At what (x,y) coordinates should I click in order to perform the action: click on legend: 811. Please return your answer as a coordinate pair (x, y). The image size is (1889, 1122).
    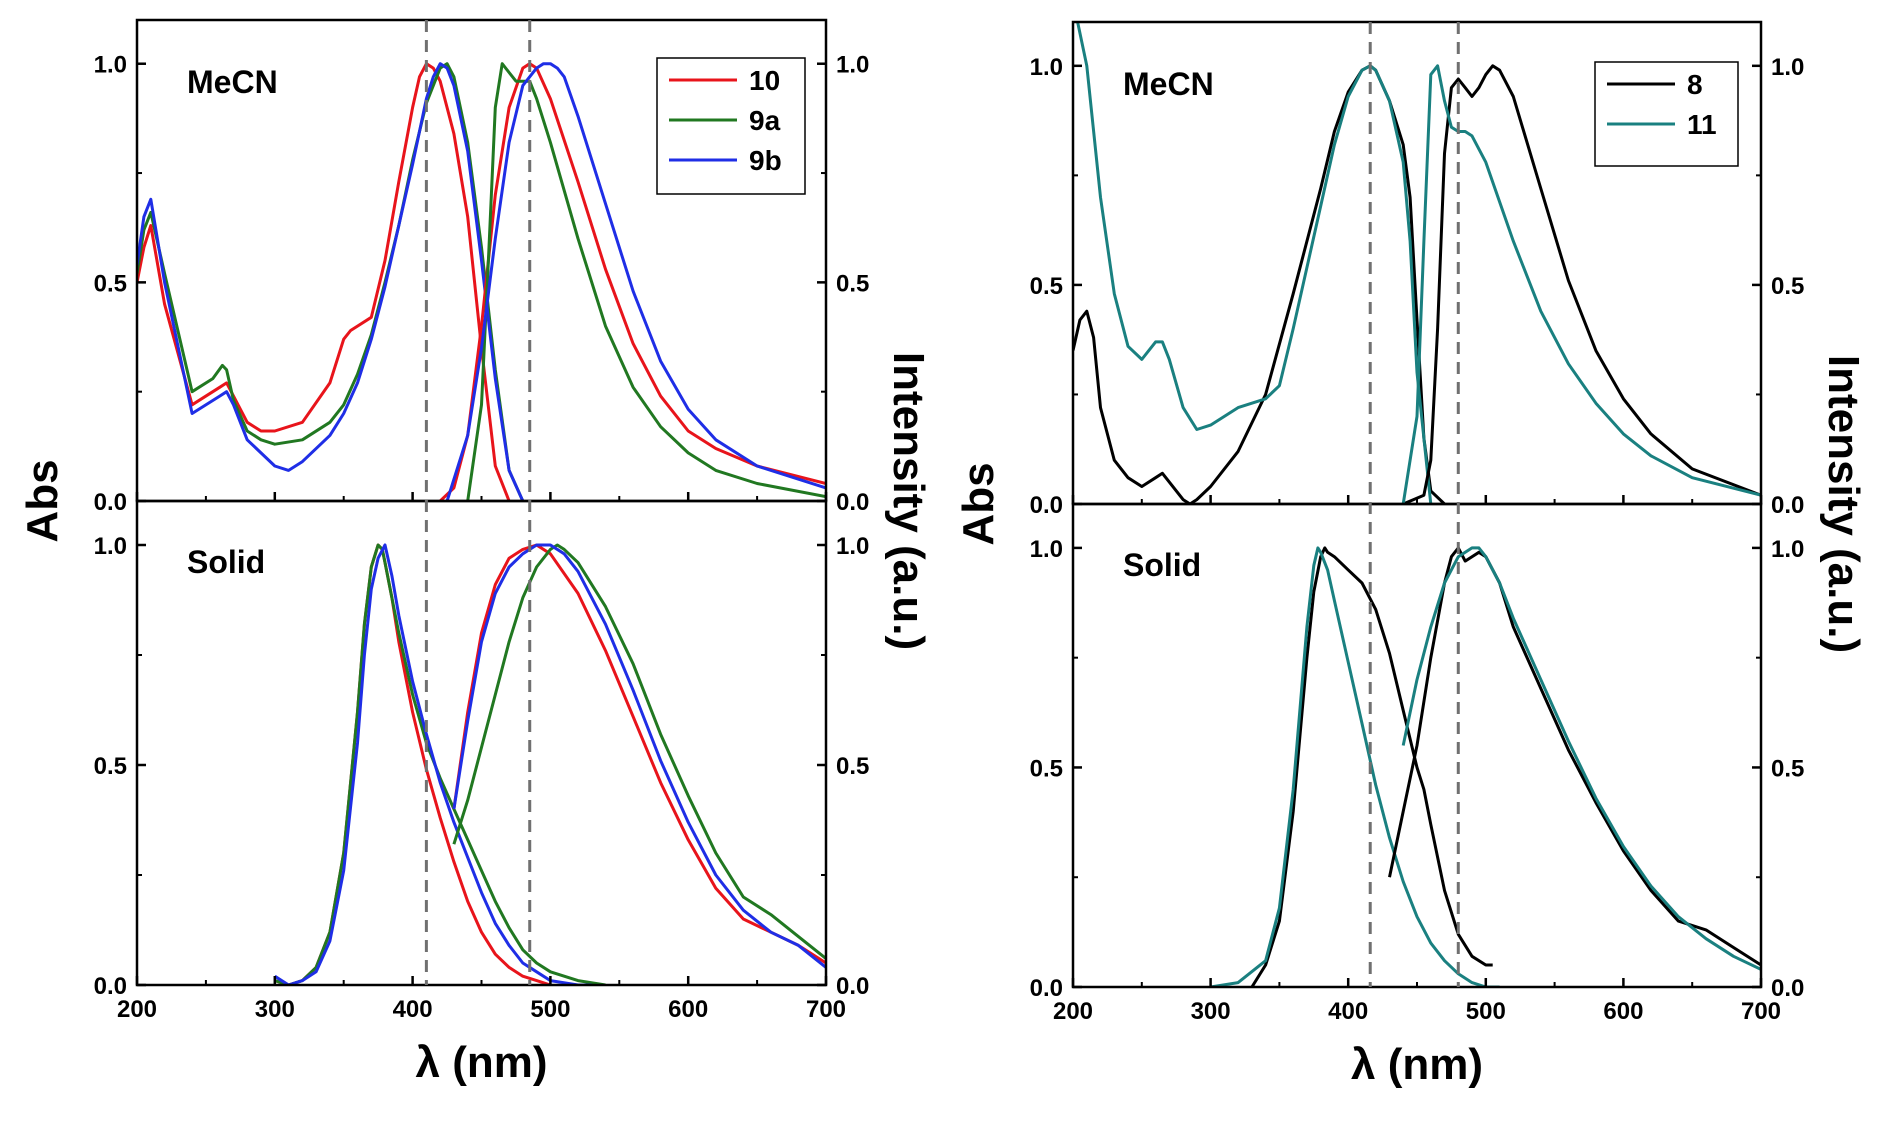
    Looking at the image, I should click on (1666, 114).